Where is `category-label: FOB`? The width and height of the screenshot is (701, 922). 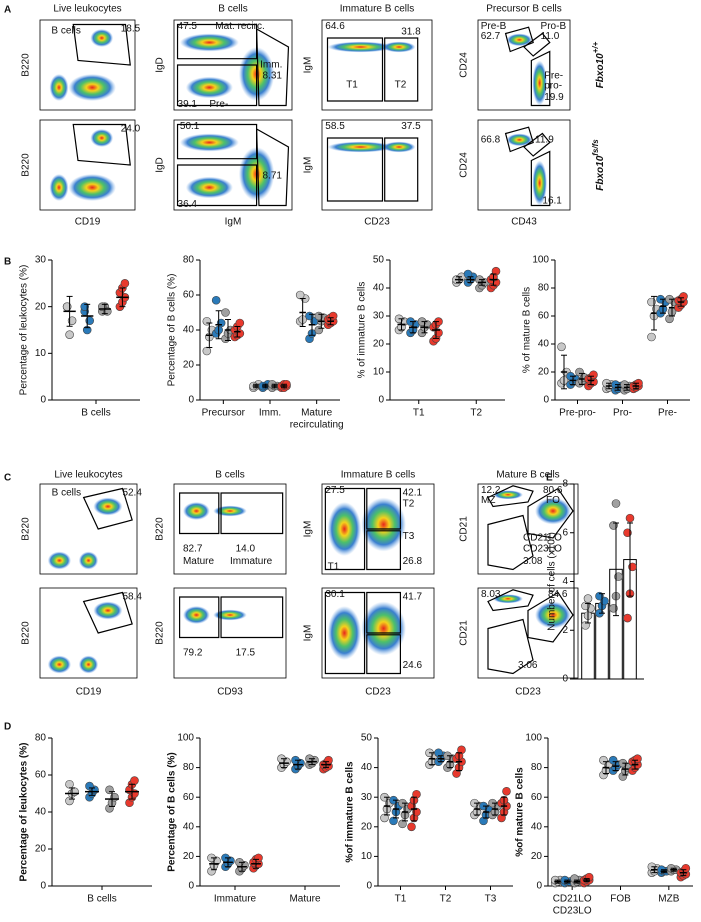 category-label: FOB is located at coordinates (620, 899).